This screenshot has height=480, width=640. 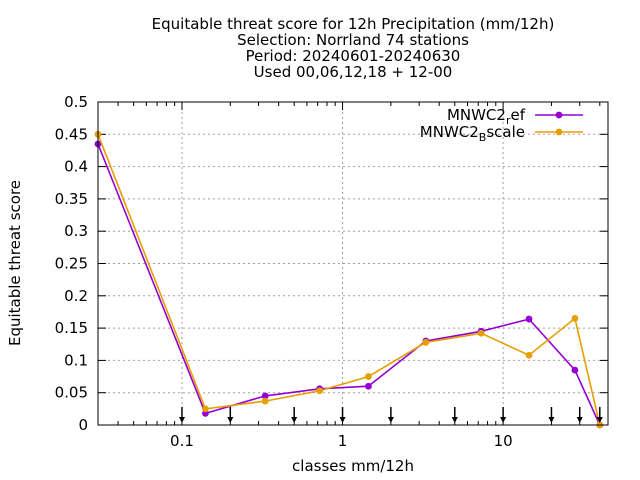 What do you see at coordinates (353, 40) in the screenshot?
I see `title-line-2: Selection: Norrland 74 stations` at bounding box center [353, 40].